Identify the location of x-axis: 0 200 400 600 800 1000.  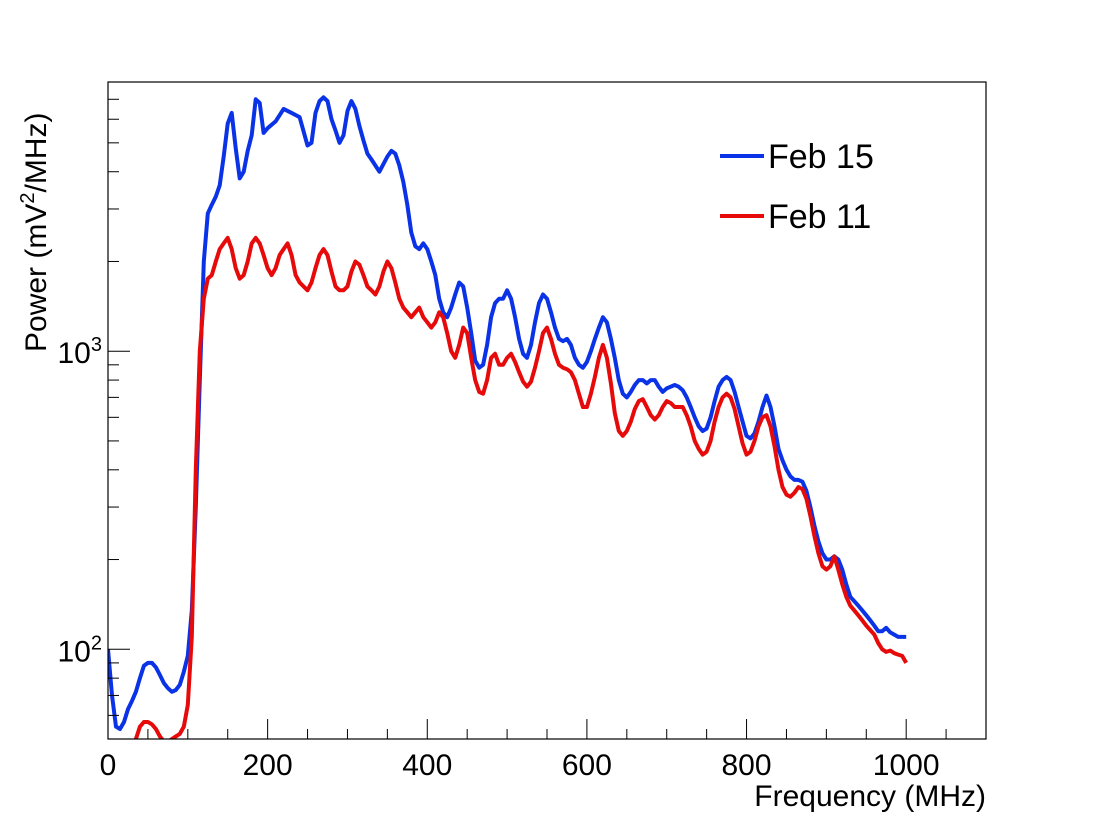
(543, 750).